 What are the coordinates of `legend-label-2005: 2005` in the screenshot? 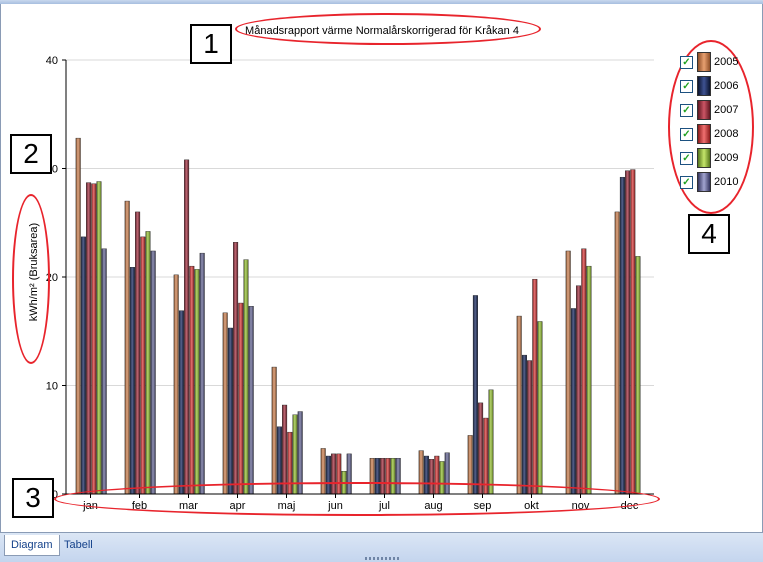 It's located at (726, 62).